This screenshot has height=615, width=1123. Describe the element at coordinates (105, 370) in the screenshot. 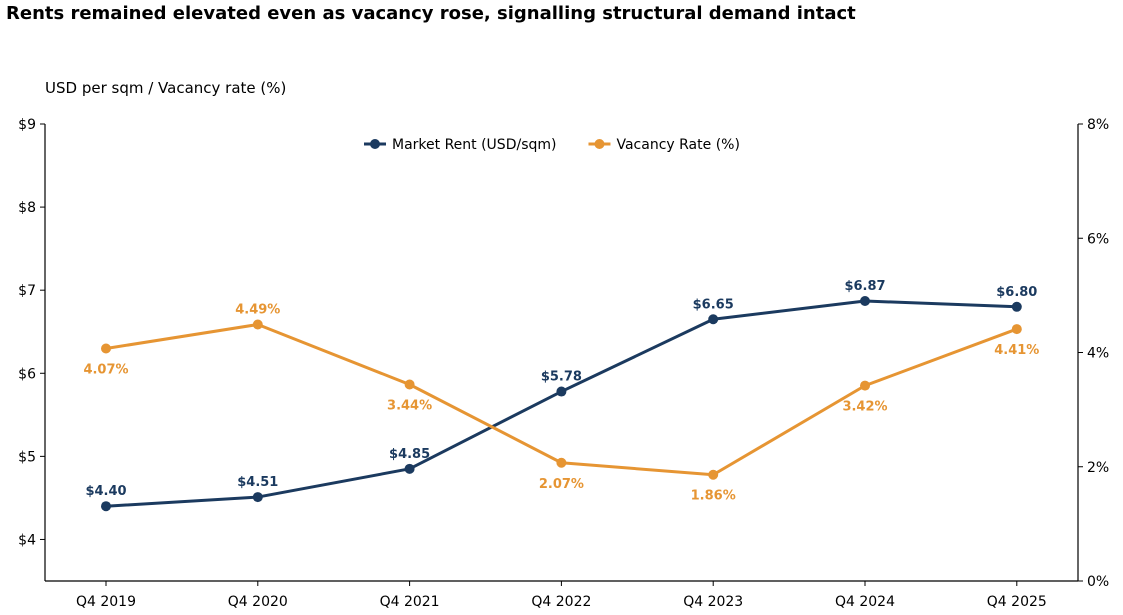

I see `data-label: 4.07%` at that location.